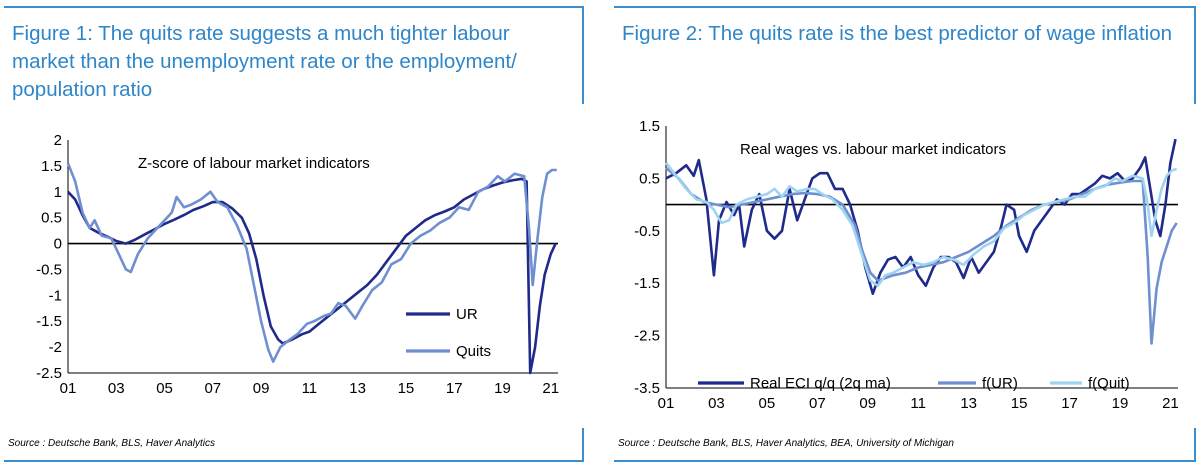 The height and width of the screenshot is (470, 1200). What do you see at coordinates (58, 140) in the screenshot?
I see `y-tick-label: 2` at bounding box center [58, 140].